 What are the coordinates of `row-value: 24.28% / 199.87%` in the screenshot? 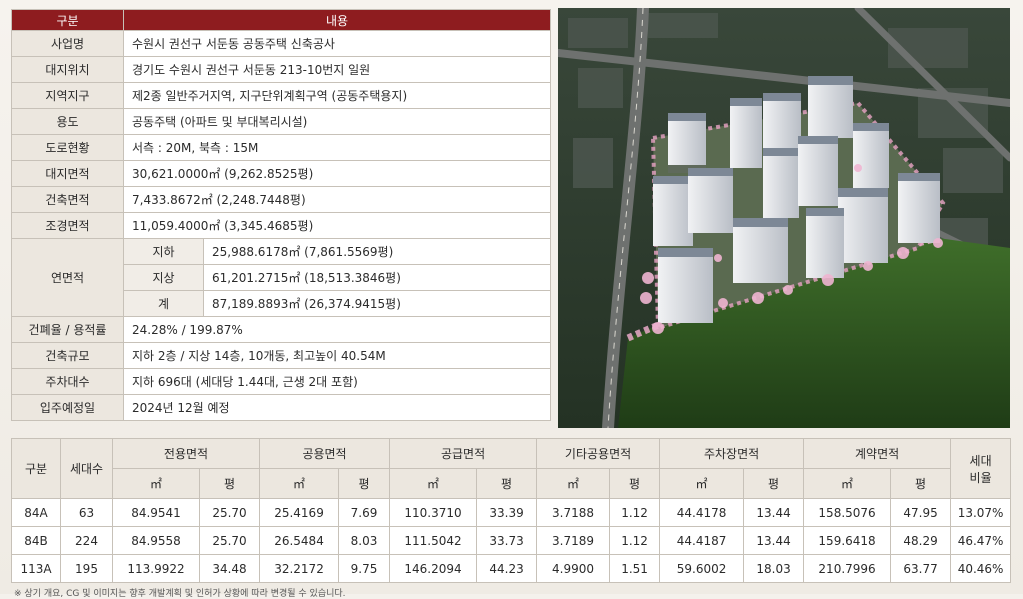 It's located at (337, 329).